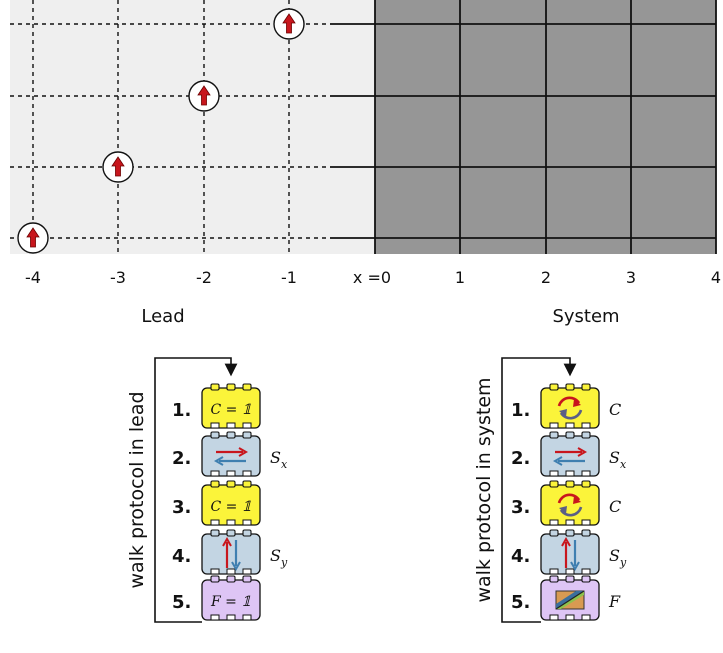 Image resolution: width=723 pixels, height=653 pixels. What do you see at coordinates (570, 600) in the screenshot?
I see `field-diagonal-icon` at bounding box center [570, 600].